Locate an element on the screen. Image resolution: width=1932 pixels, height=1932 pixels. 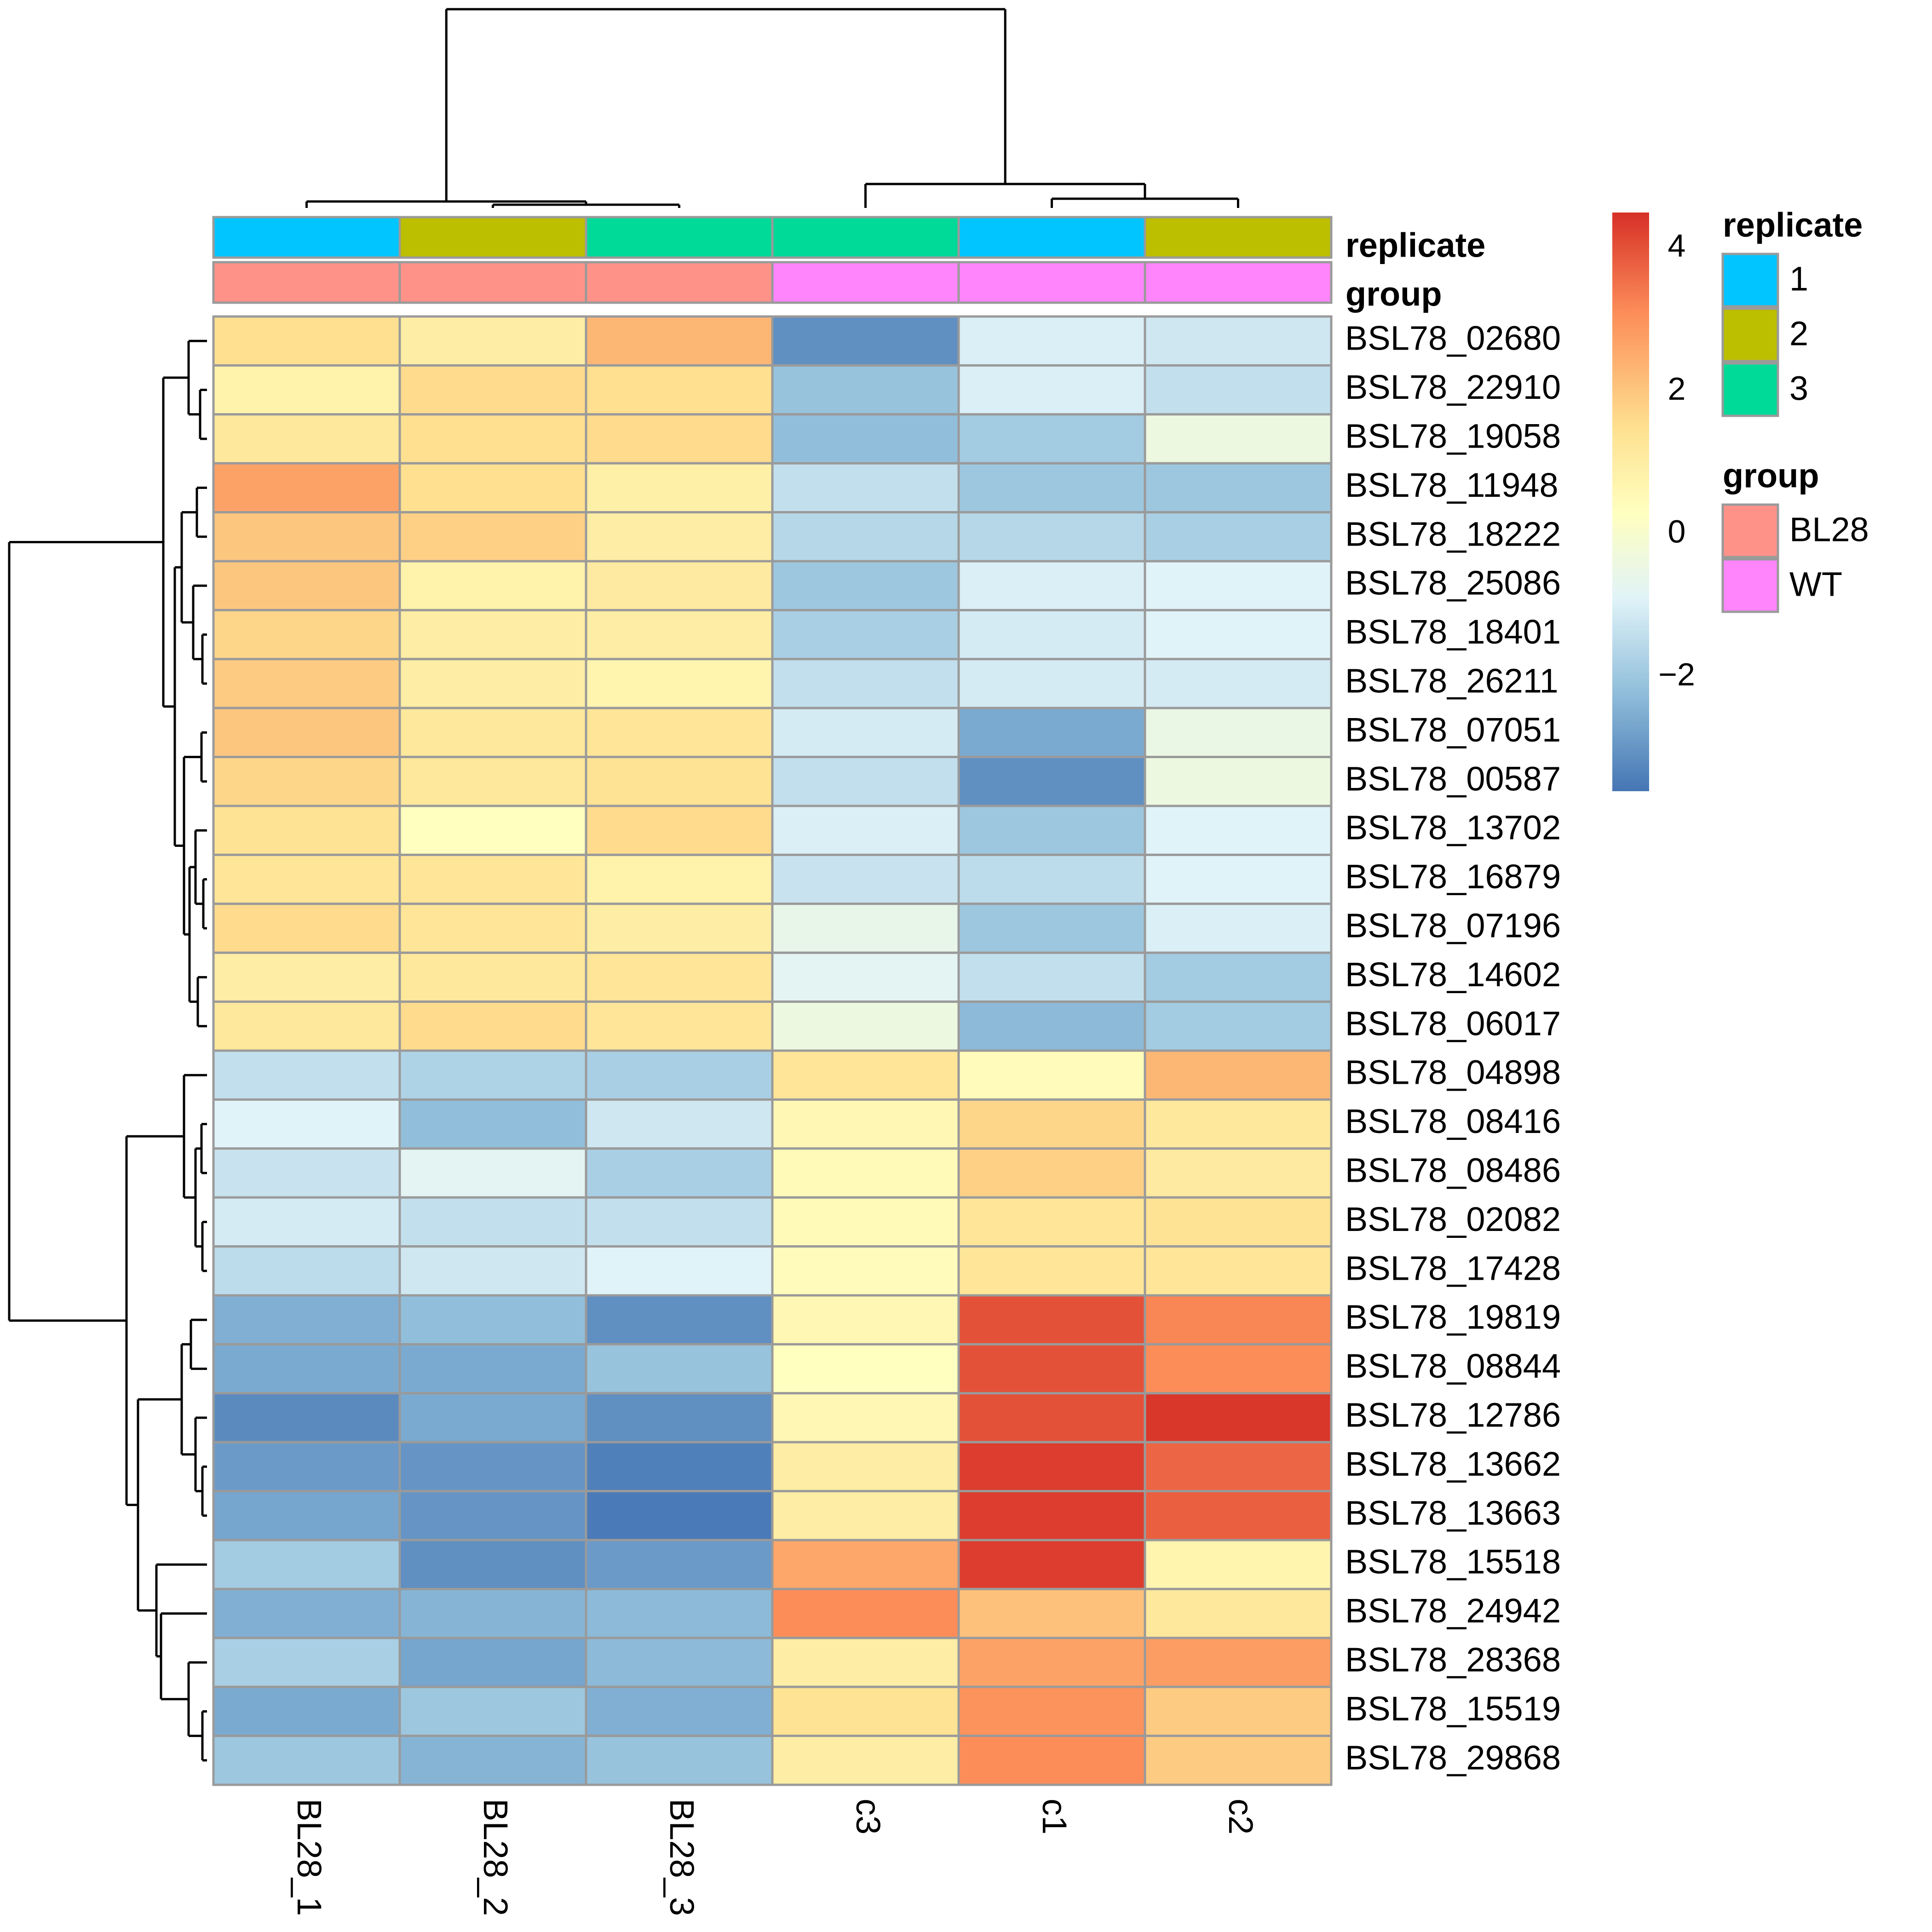
color-scale-bar is located at coordinates (1630, 502).